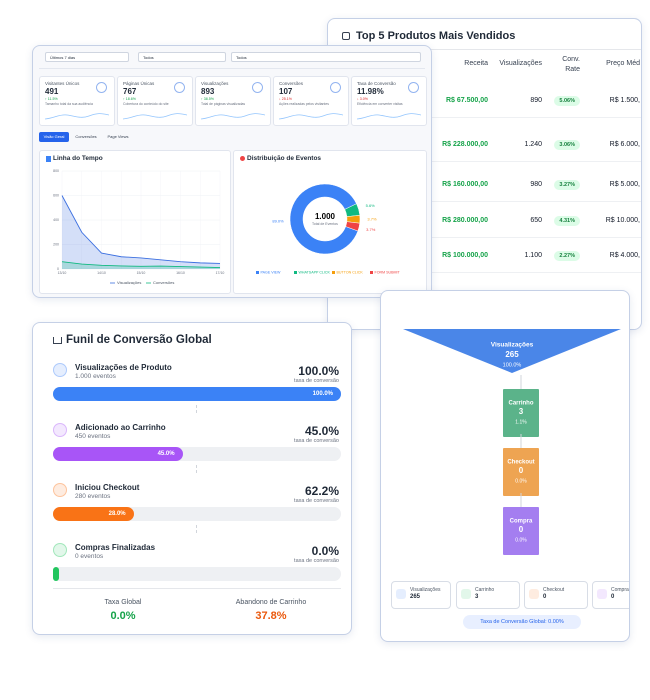  I want to click on kpi-note: Tamanho total da sua audiência, so click(69, 104).